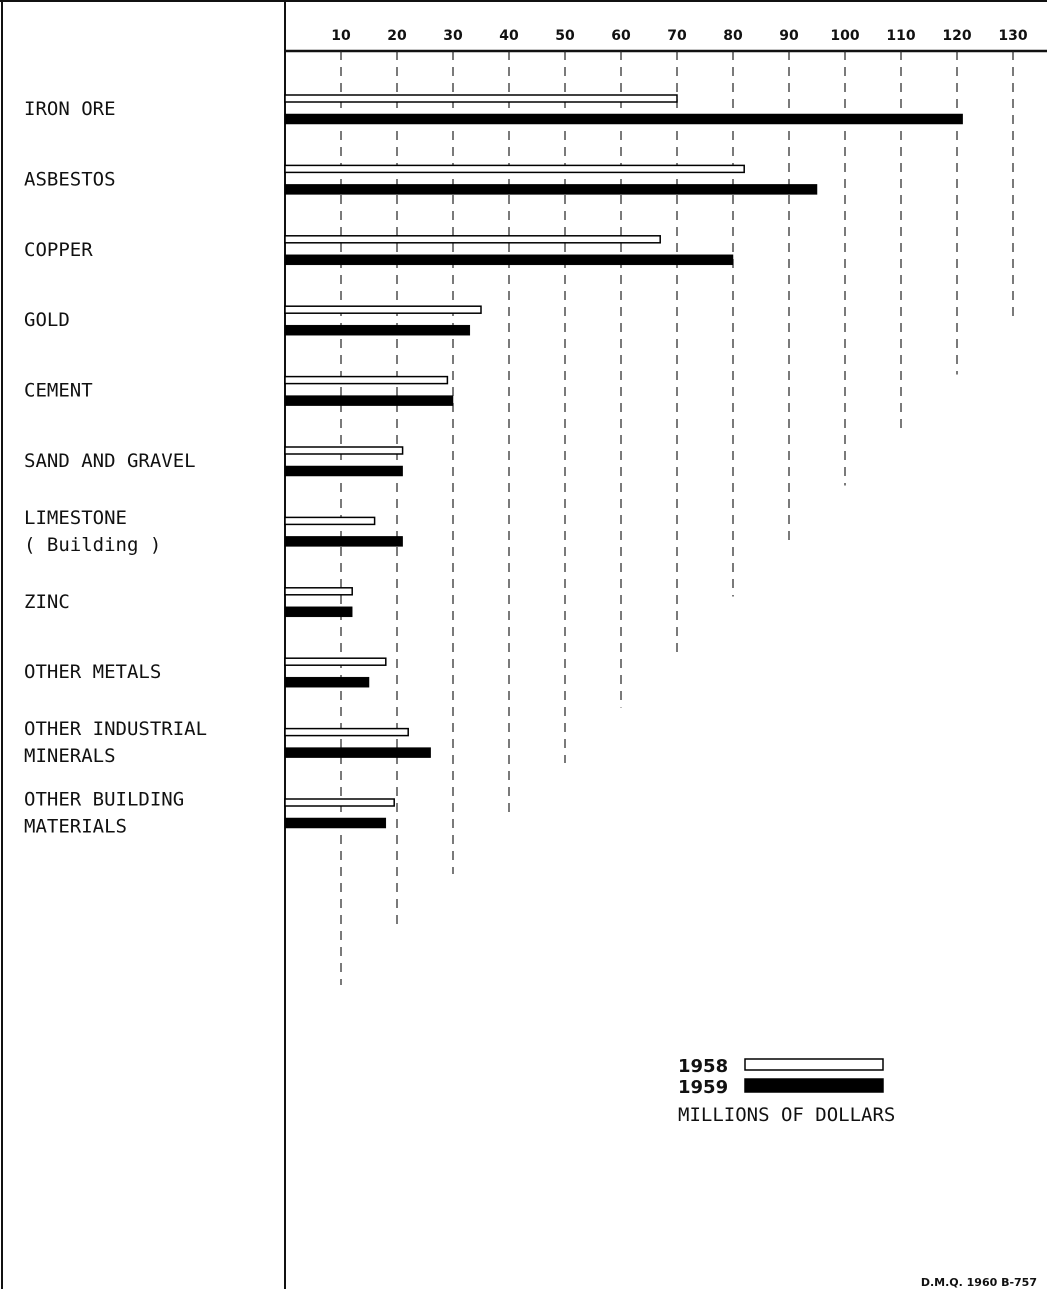  What do you see at coordinates (844, 36) in the screenshot?
I see `x-tick-label-100: 100` at bounding box center [844, 36].